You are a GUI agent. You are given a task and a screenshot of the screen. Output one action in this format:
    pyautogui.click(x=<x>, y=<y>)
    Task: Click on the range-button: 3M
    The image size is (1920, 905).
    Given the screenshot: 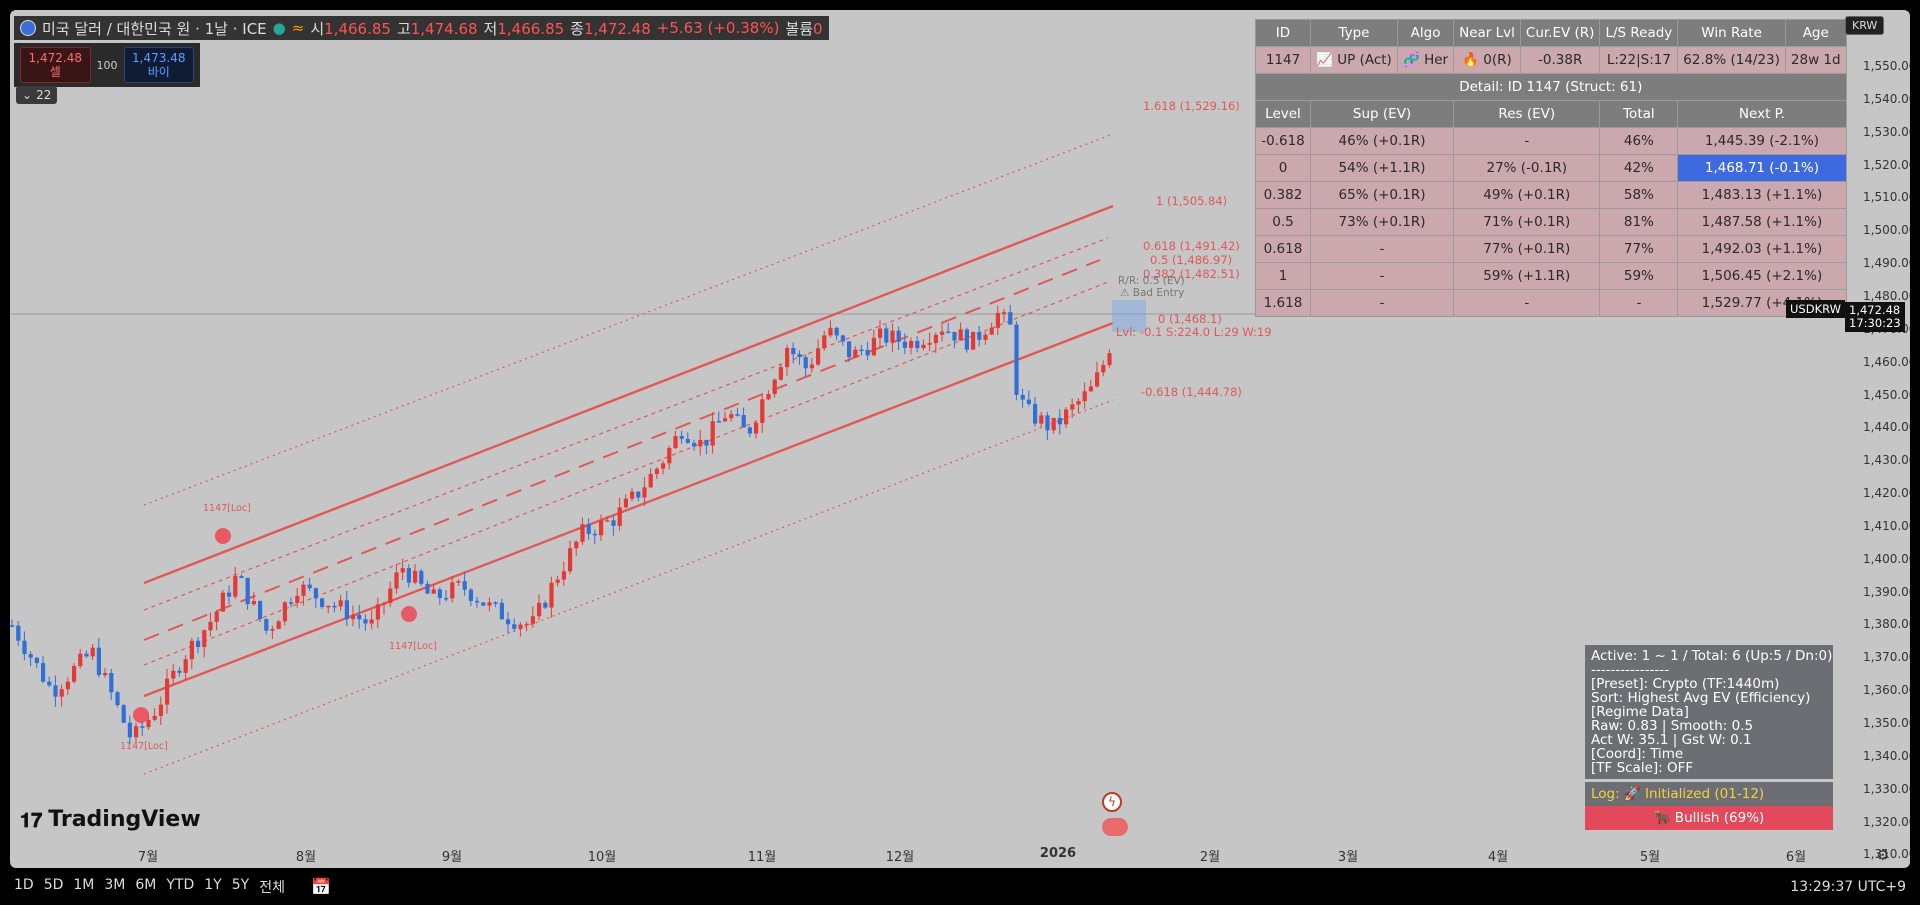 What is the action you would take?
    pyautogui.click(x=115, y=884)
    